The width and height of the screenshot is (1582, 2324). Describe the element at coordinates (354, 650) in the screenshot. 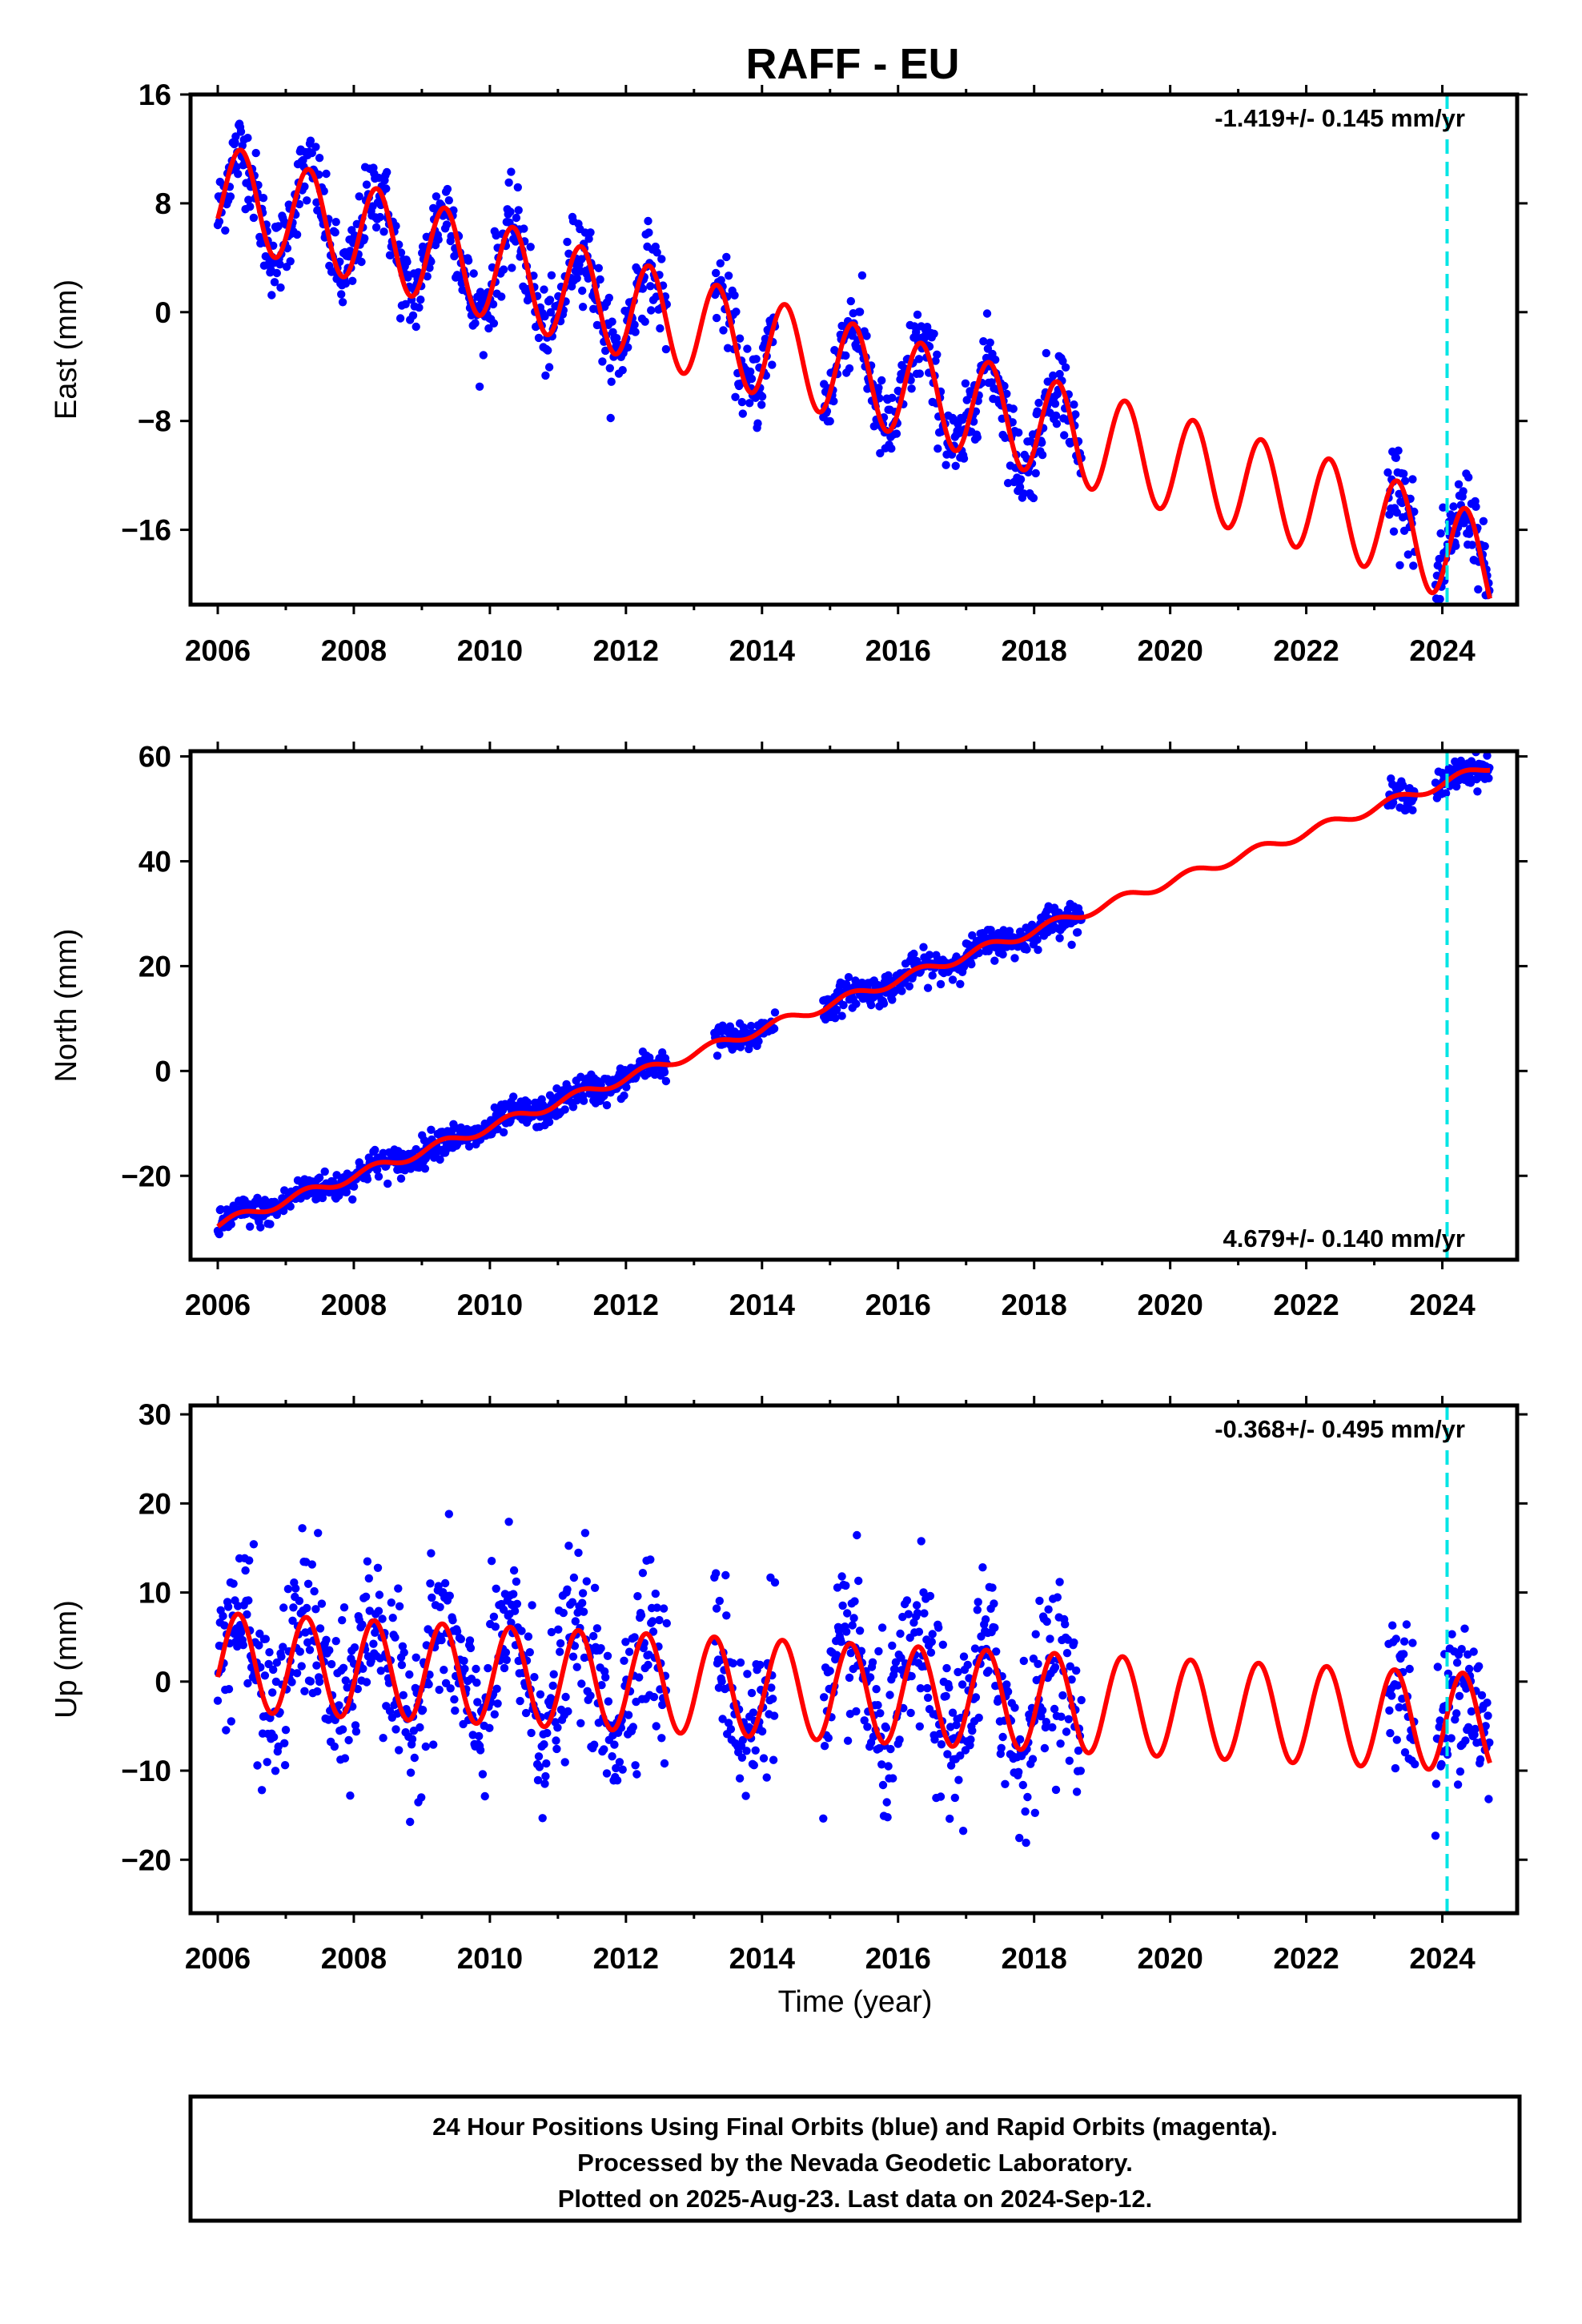

I see `east-x-tick-label: 2008` at that location.